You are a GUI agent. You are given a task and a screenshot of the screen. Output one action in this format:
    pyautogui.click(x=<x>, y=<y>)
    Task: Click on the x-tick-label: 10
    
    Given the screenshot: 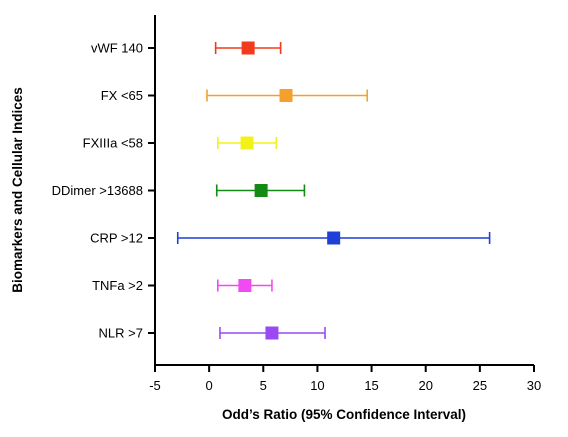 What is the action you would take?
    pyautogui.click(x=317, y=385)
    